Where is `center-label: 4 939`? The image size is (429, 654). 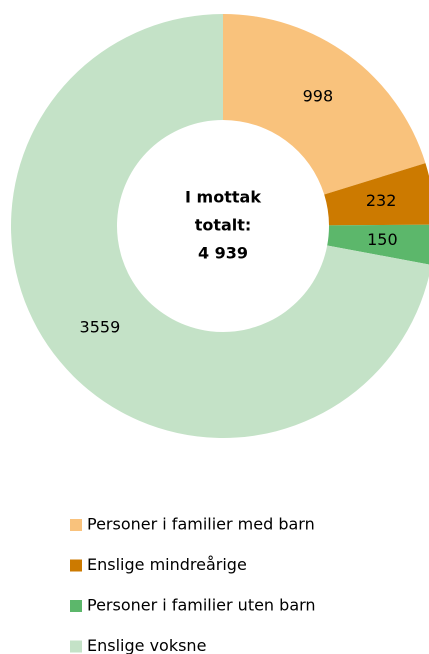 center-label: 4 939 is located at coordinates (223, 253).